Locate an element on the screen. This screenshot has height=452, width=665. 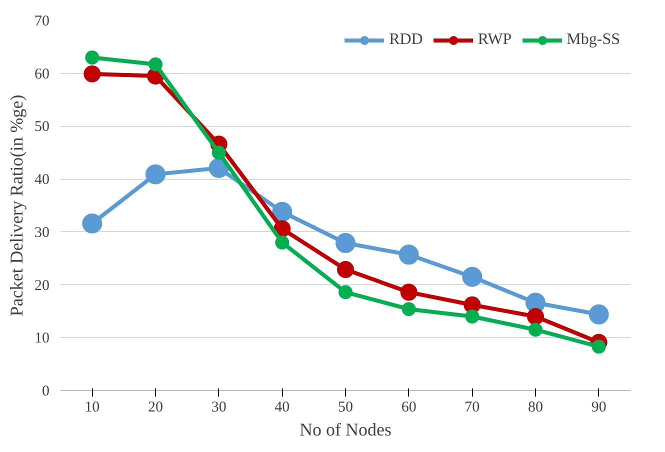
y-tick-label: 70 is located at coordinates (42, 22).